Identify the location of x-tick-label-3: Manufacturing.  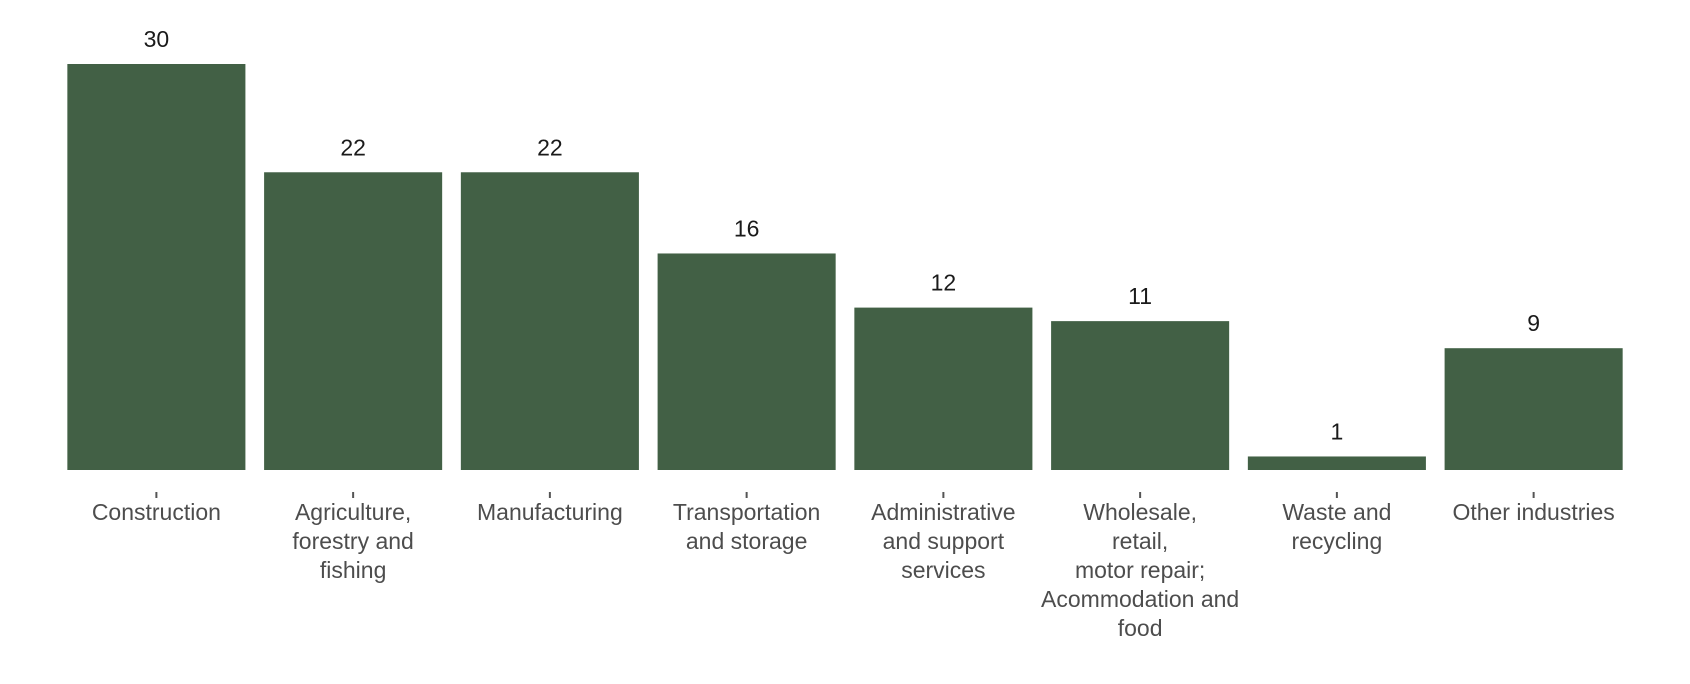
(550, 512).